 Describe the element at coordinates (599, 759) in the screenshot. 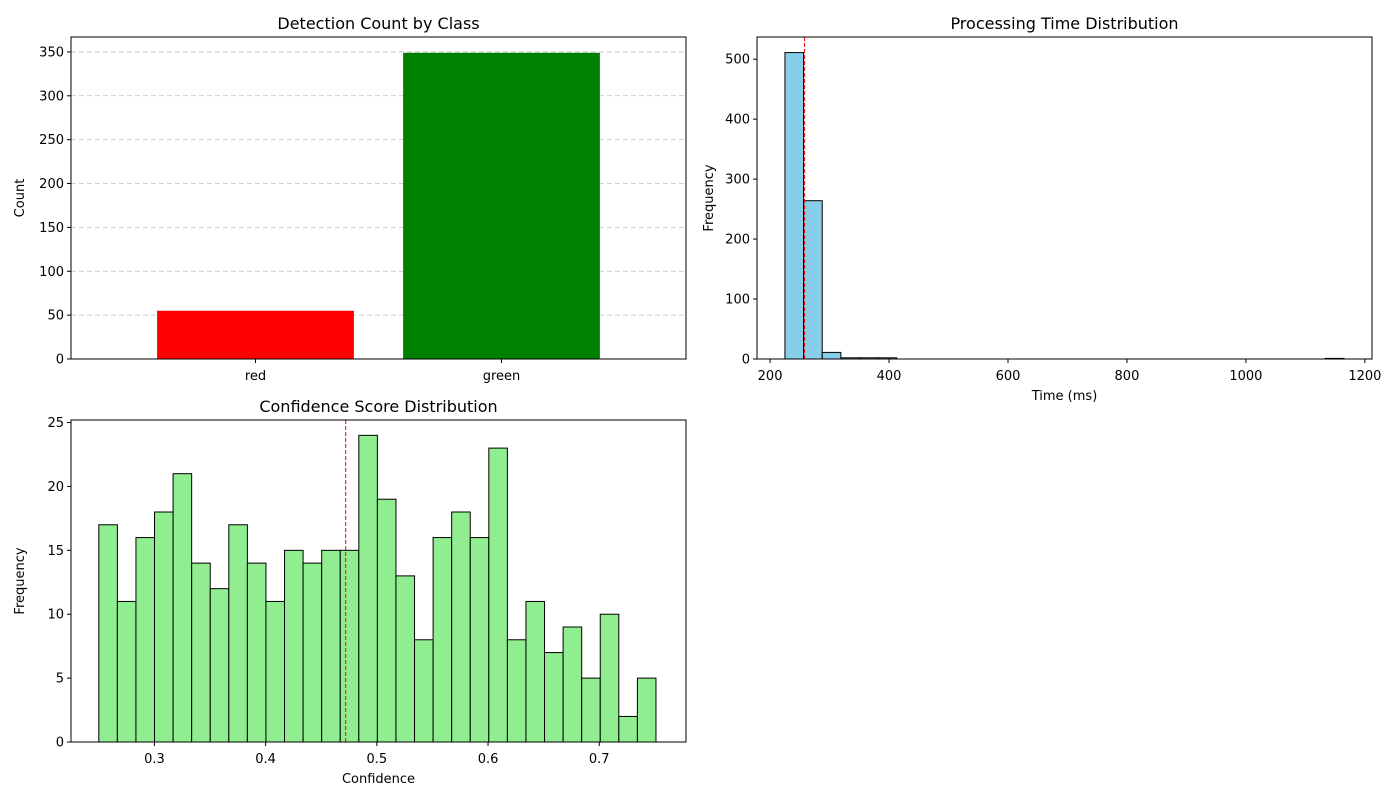

I see `x-tick-label: 0.7` at that location.